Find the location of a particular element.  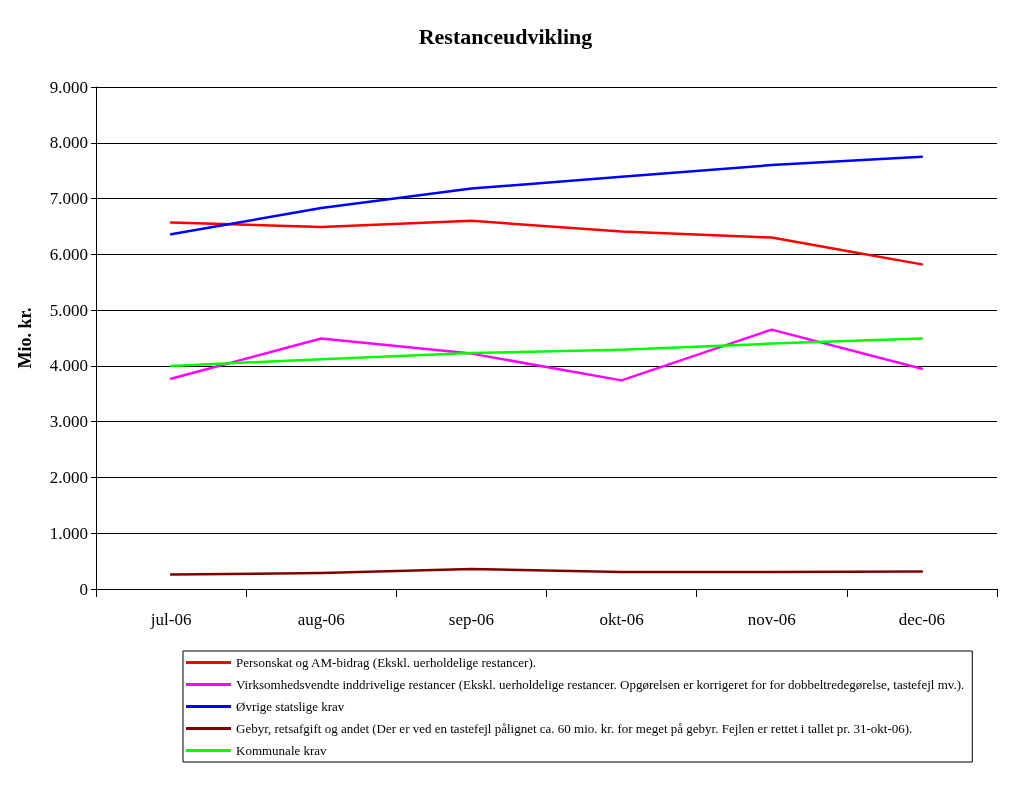

y-tick-label: 2.000 is located at coordinates (68, 477).